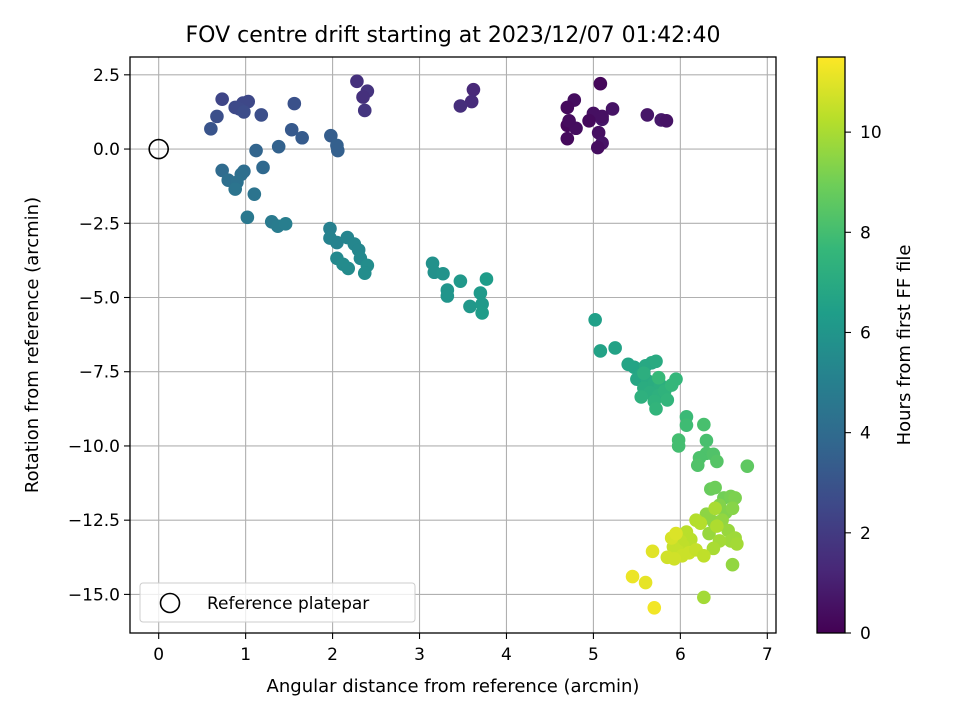 The image size is (960, 720). What do you see at coordinates (871, 133) in the screenshot?
I see `colorbar-tick-label: 10` at bounding box center [871, 133].